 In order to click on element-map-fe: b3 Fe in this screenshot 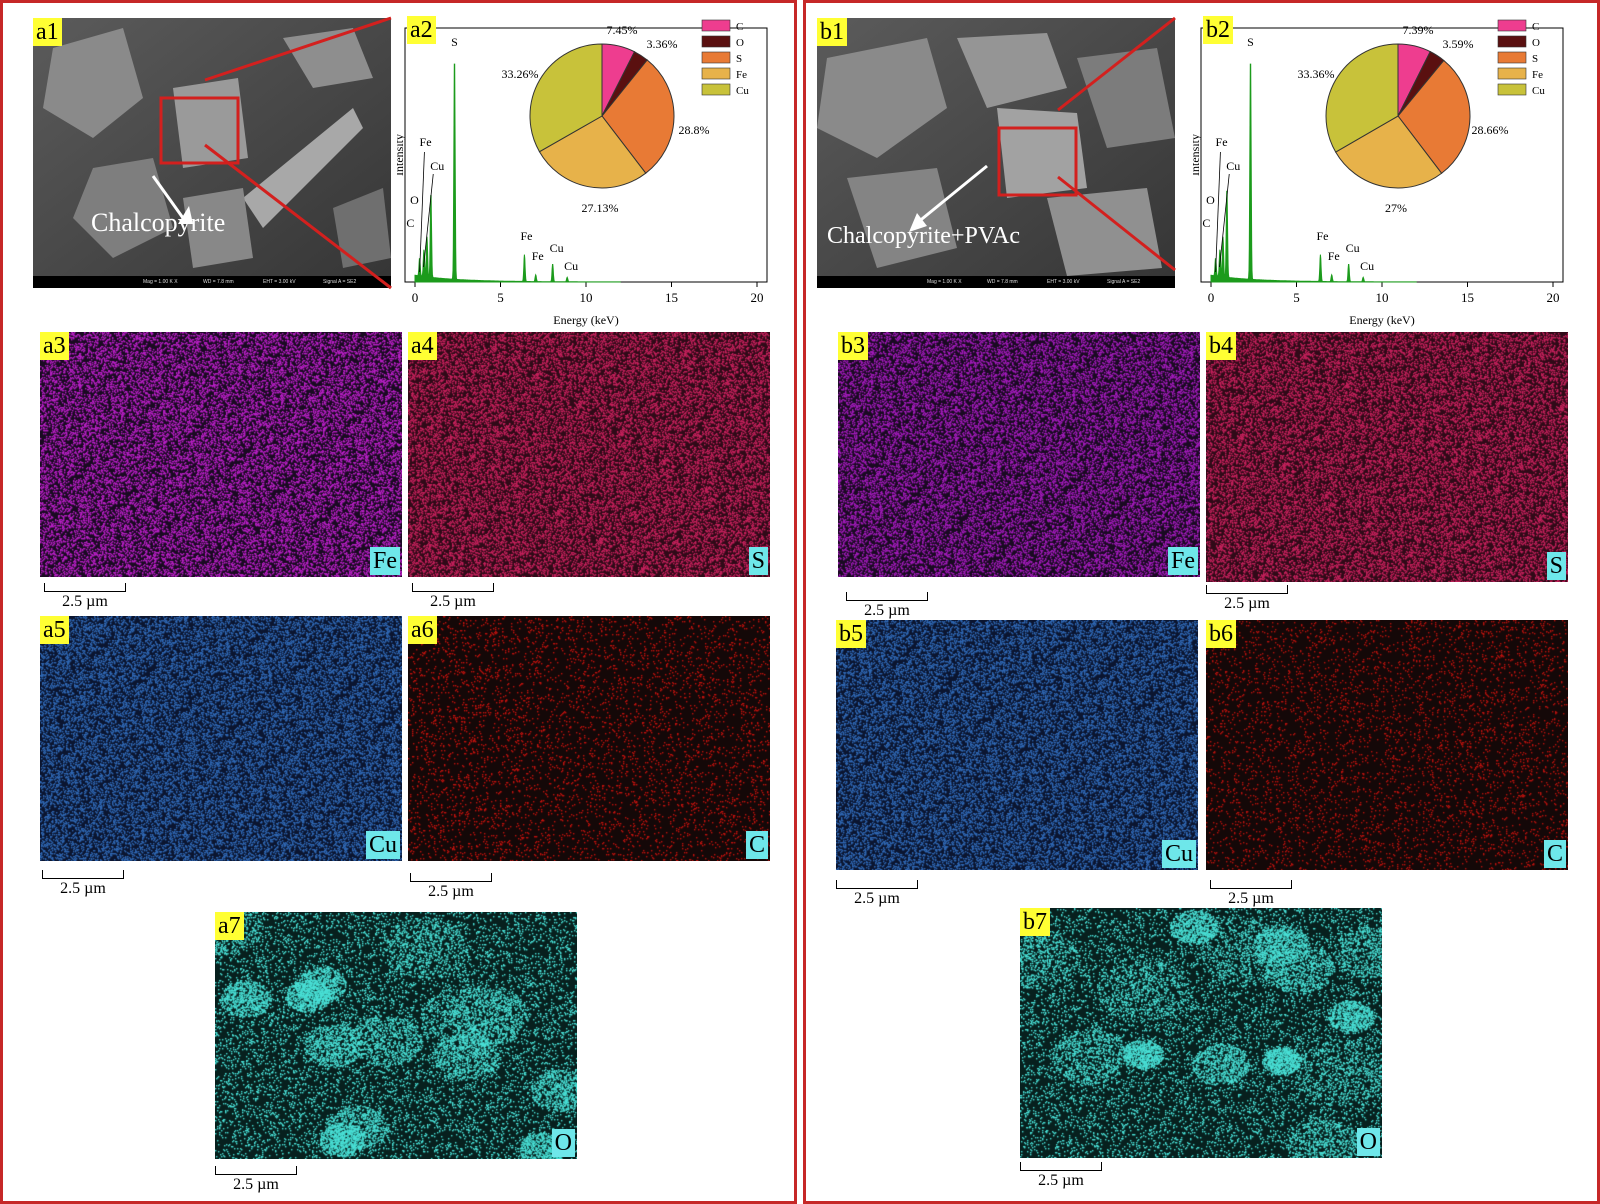, I will do `click(1019, 454)`.